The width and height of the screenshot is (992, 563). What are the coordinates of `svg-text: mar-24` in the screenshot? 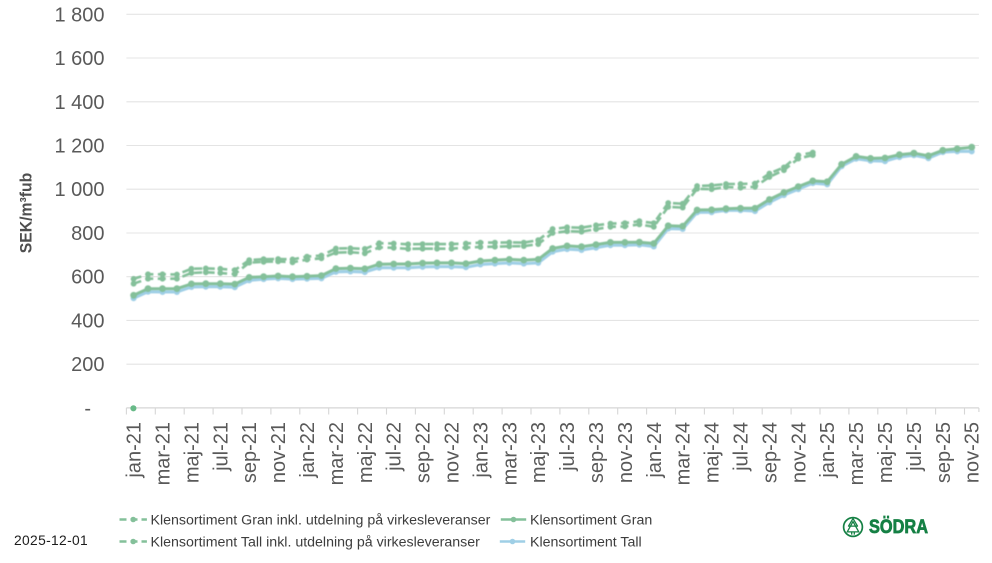 It's located at (684, 453).